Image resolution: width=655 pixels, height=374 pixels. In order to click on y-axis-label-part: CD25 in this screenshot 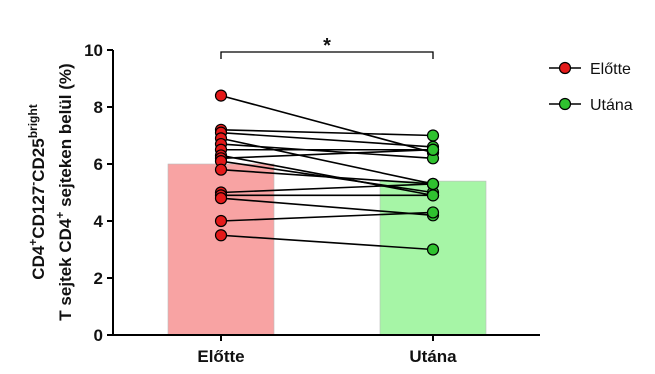, I will do `click(38, 159)`.